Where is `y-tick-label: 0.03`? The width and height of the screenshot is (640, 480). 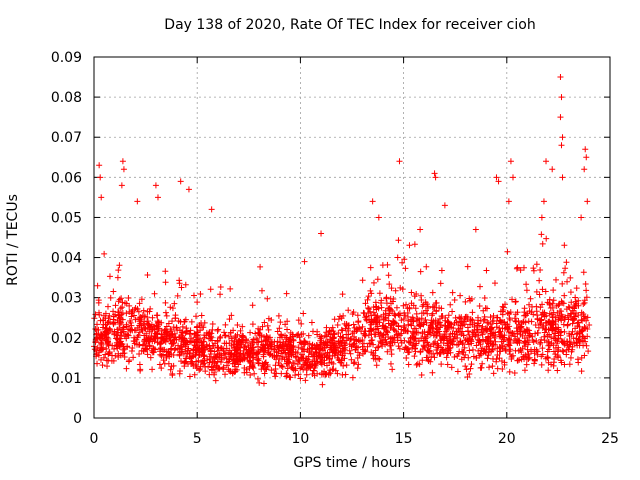
y-tick-label: 0.03 is located at coordinates (66, 299).